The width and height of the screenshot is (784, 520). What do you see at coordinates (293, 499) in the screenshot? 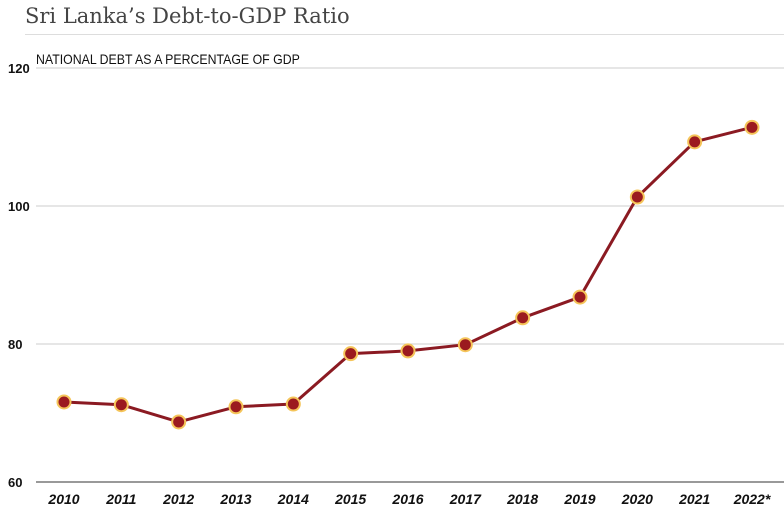
I see `x-tick-label: 2014` at bounding box center [293, 499].